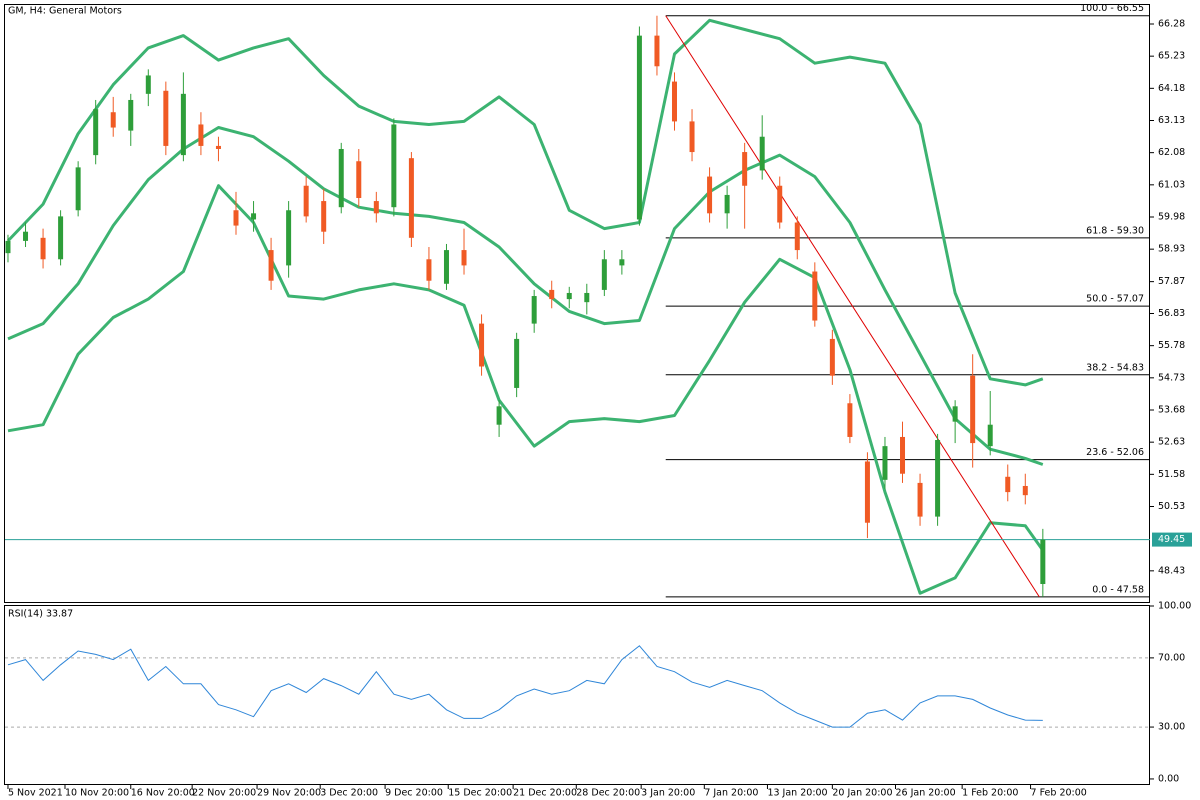 The height and width of the screenshot is (800, 1200). I want to click on x-tick-label: 3 Dec 20:00, so click(349, 793).